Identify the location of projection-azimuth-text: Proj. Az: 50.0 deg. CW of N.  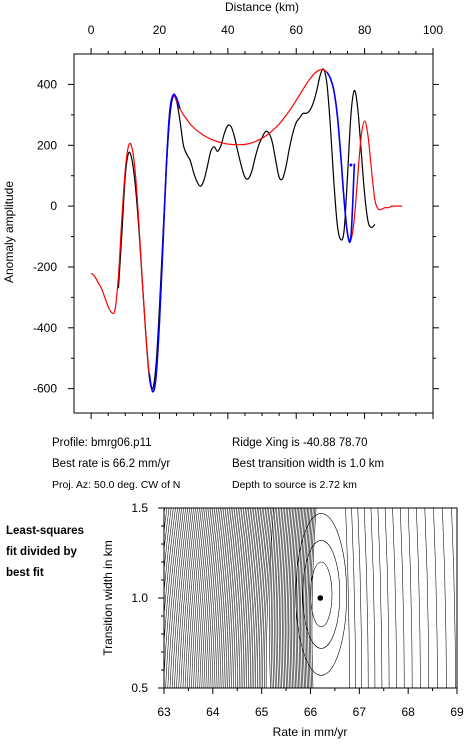
(116, 485).